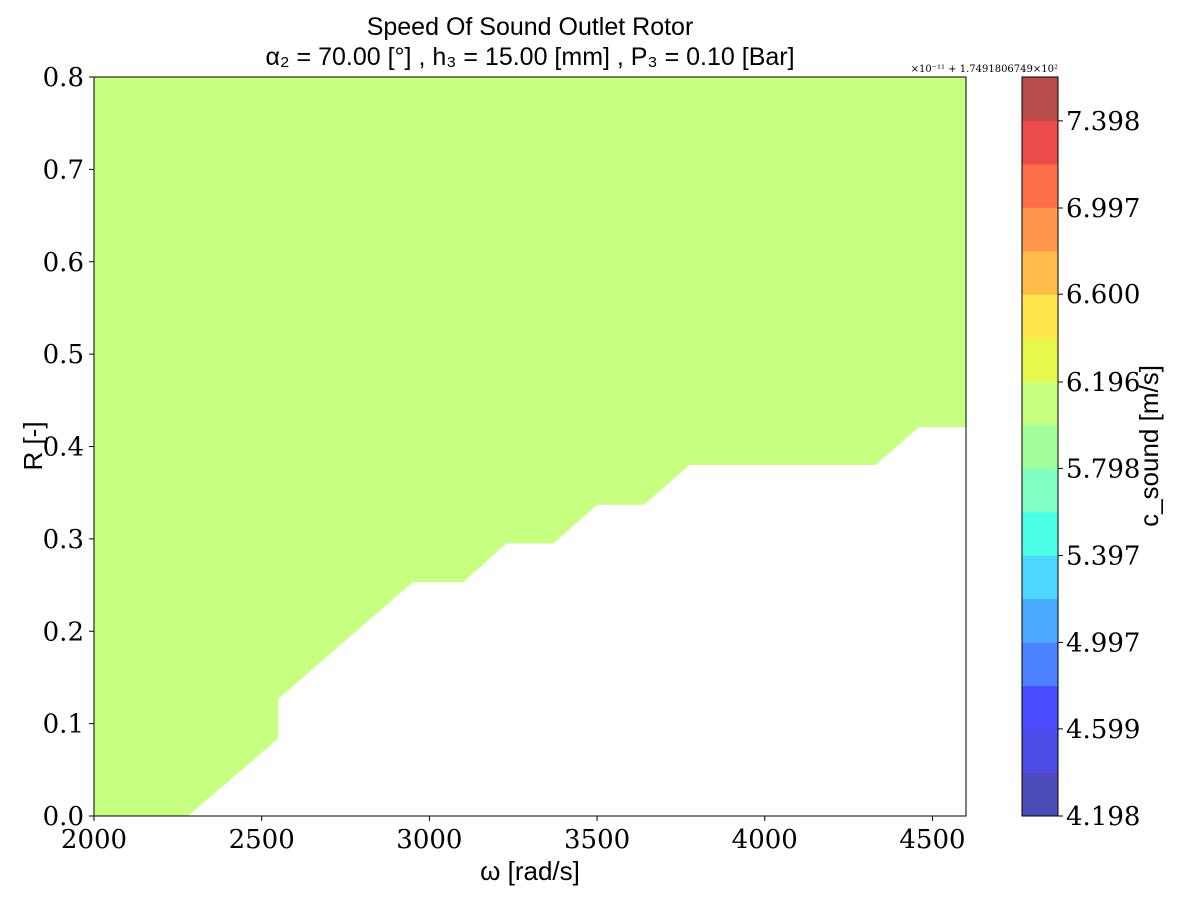 This screenshot has height=900, width=1200. Describe the element at coordinates (1103, 383) in the screenshot. I see `colorbar-tick-label: 6.196` at that location.